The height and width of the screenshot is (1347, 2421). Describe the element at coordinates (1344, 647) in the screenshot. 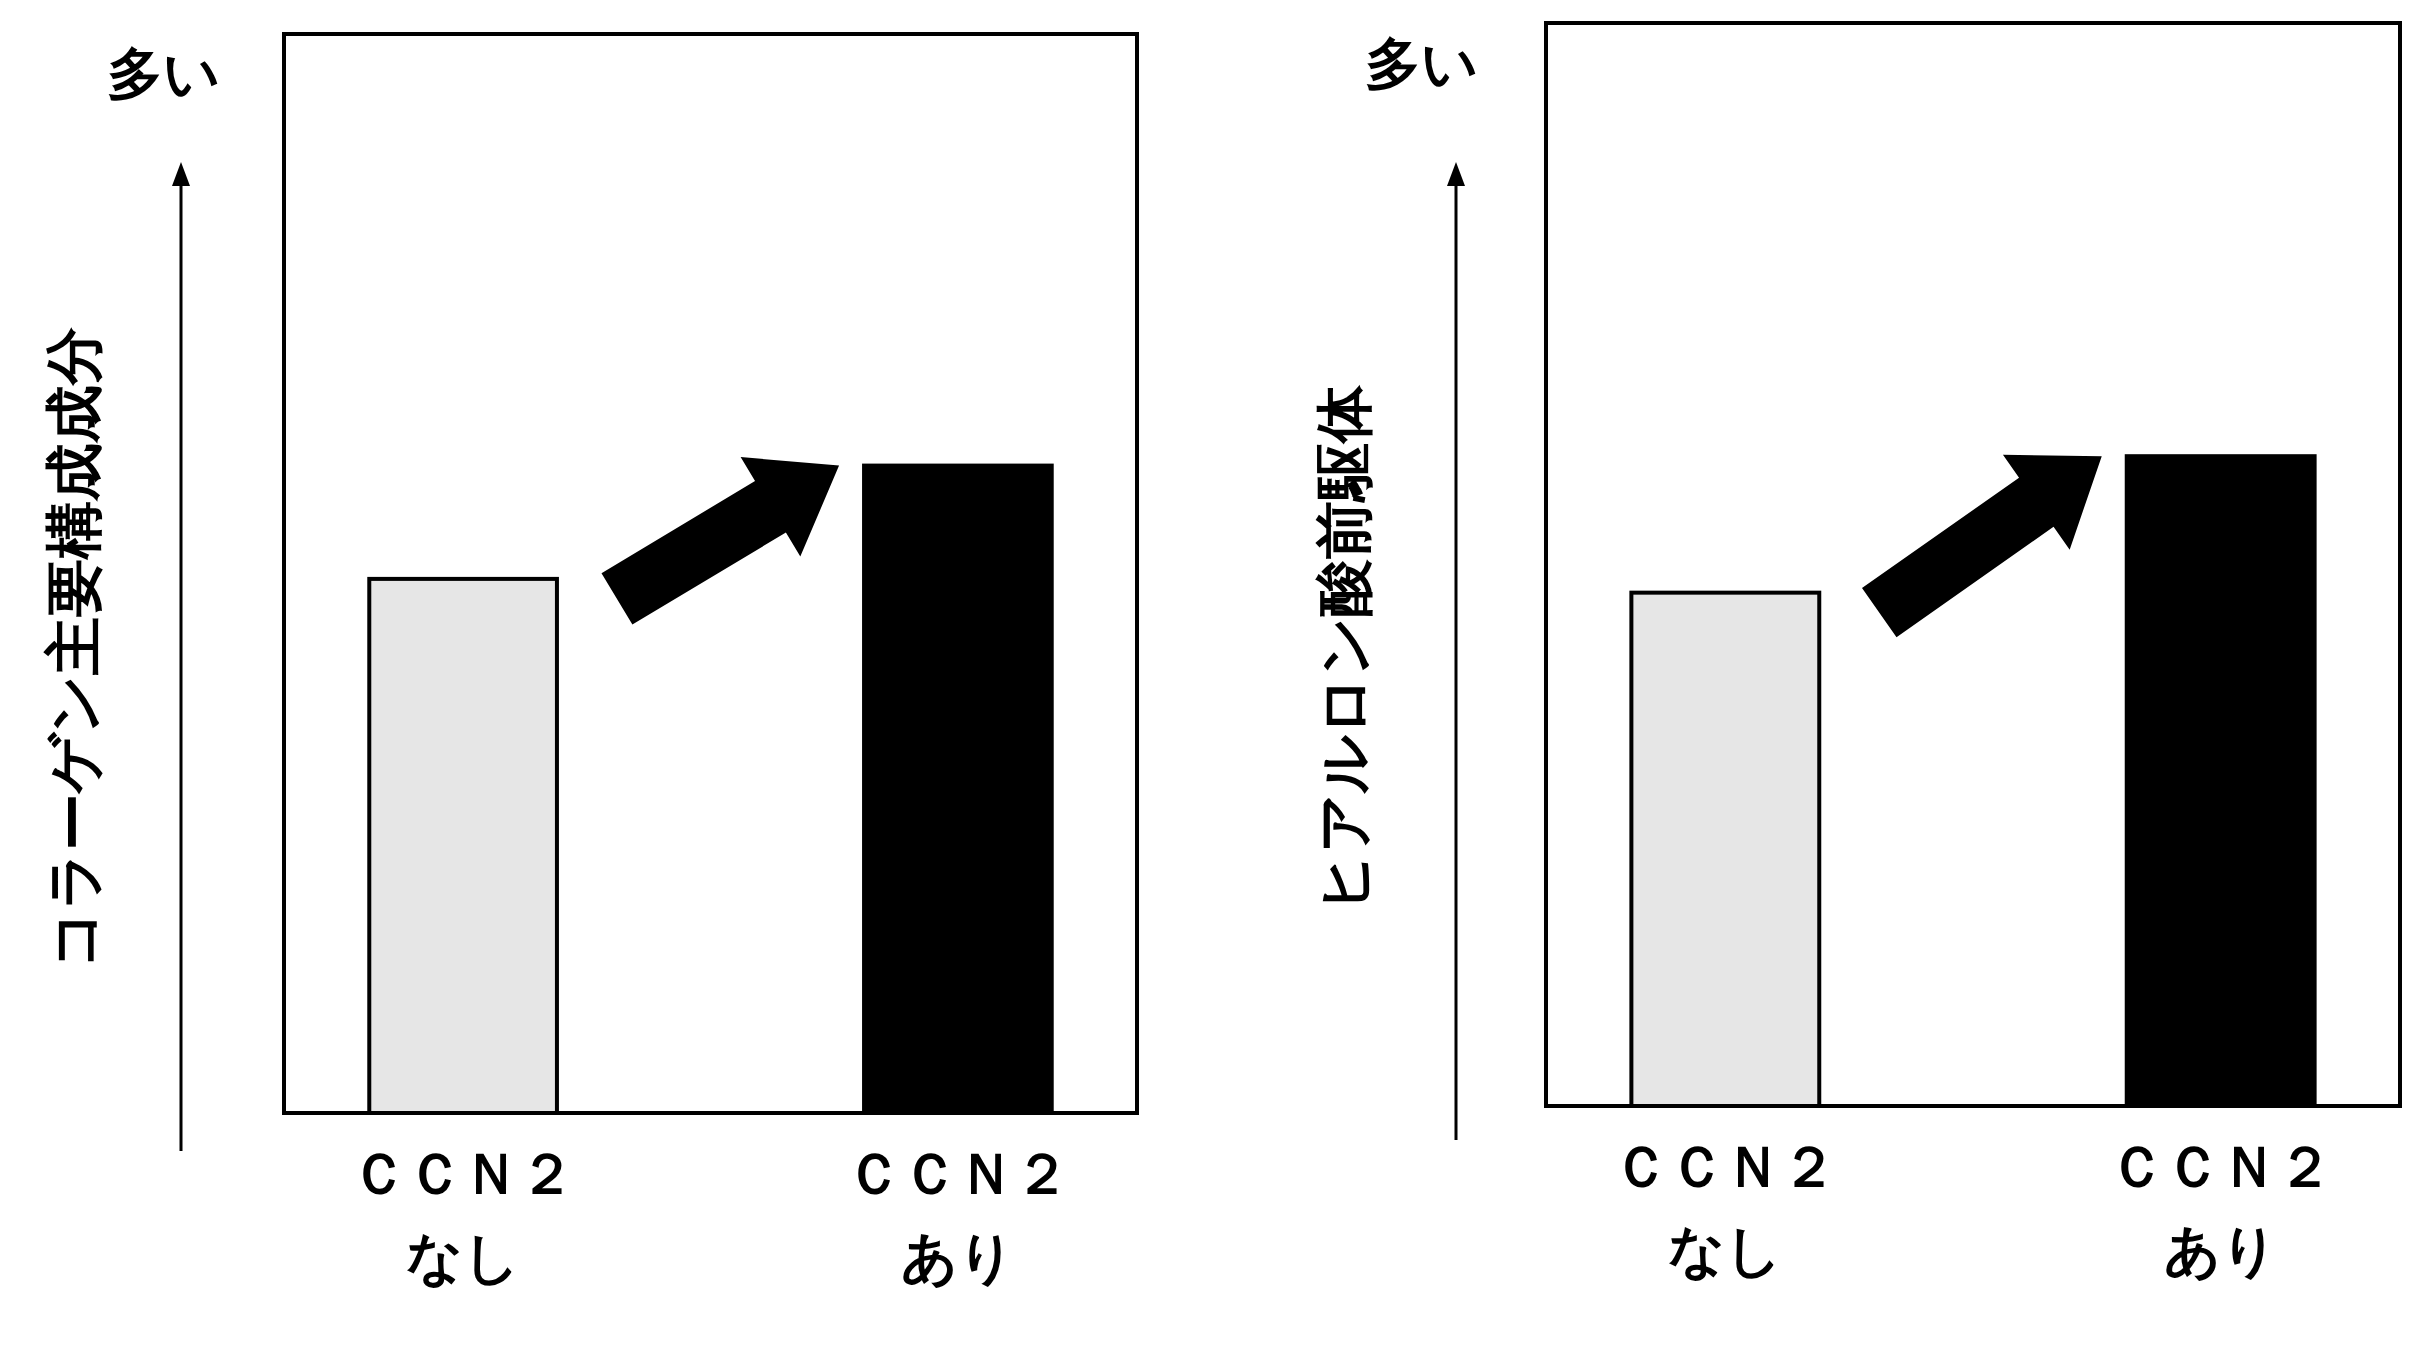

I see `y-axis-title: ヒアルロン酸前駆体` at that location.